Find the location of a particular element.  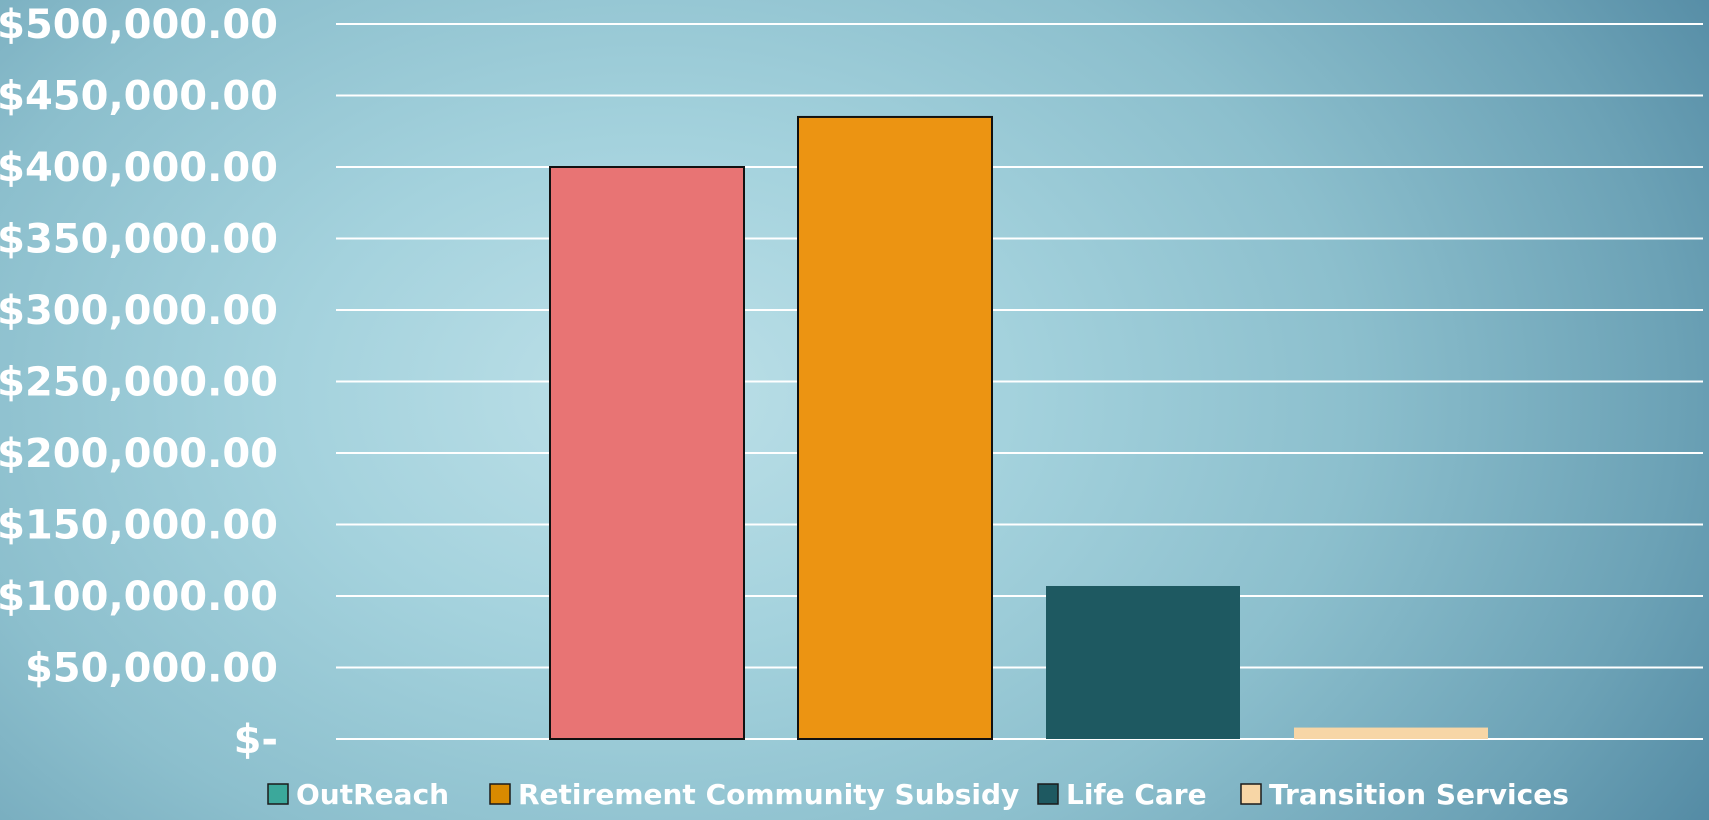

y-tick-label: $350,000.00 is located at coordinates (139, 240).